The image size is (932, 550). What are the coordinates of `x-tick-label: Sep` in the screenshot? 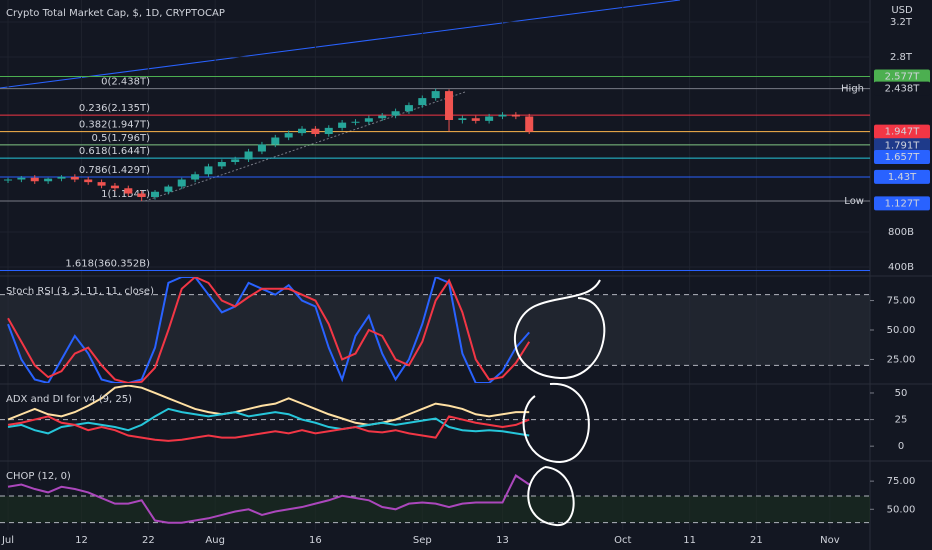 It's located at (422, 540).